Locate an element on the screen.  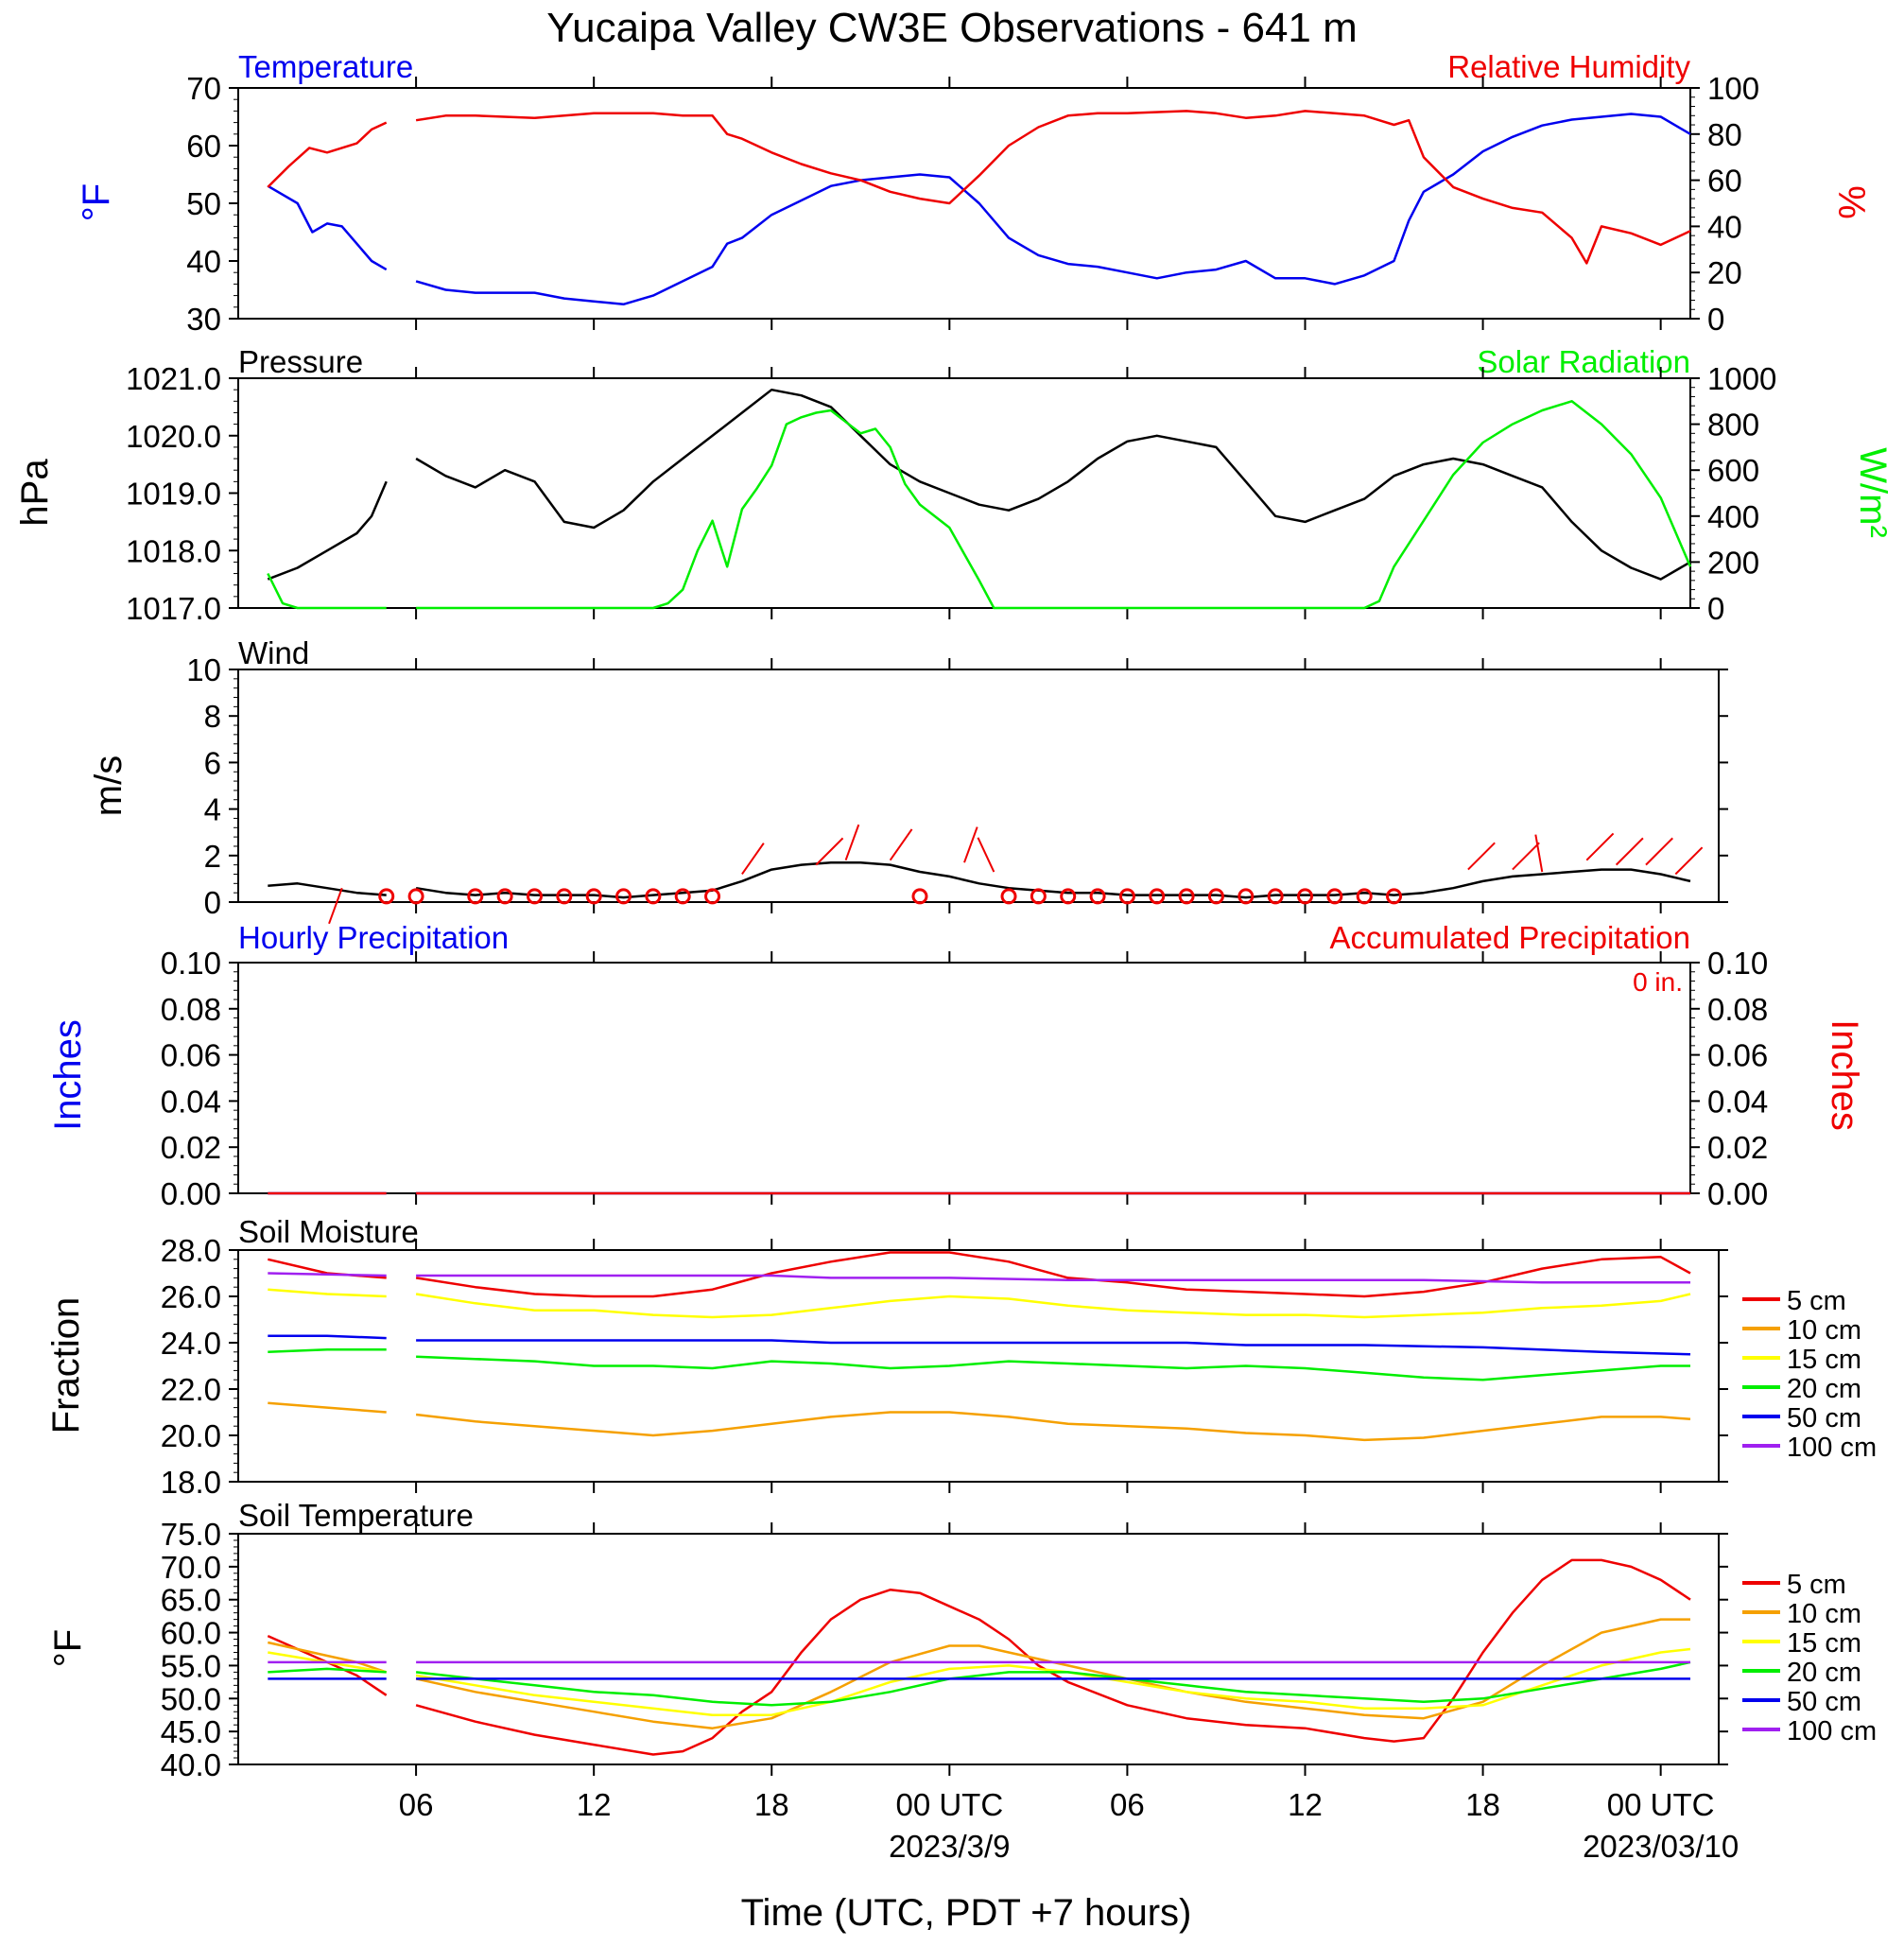
series-line-5-cm is located at coordinates (1053, 1657).